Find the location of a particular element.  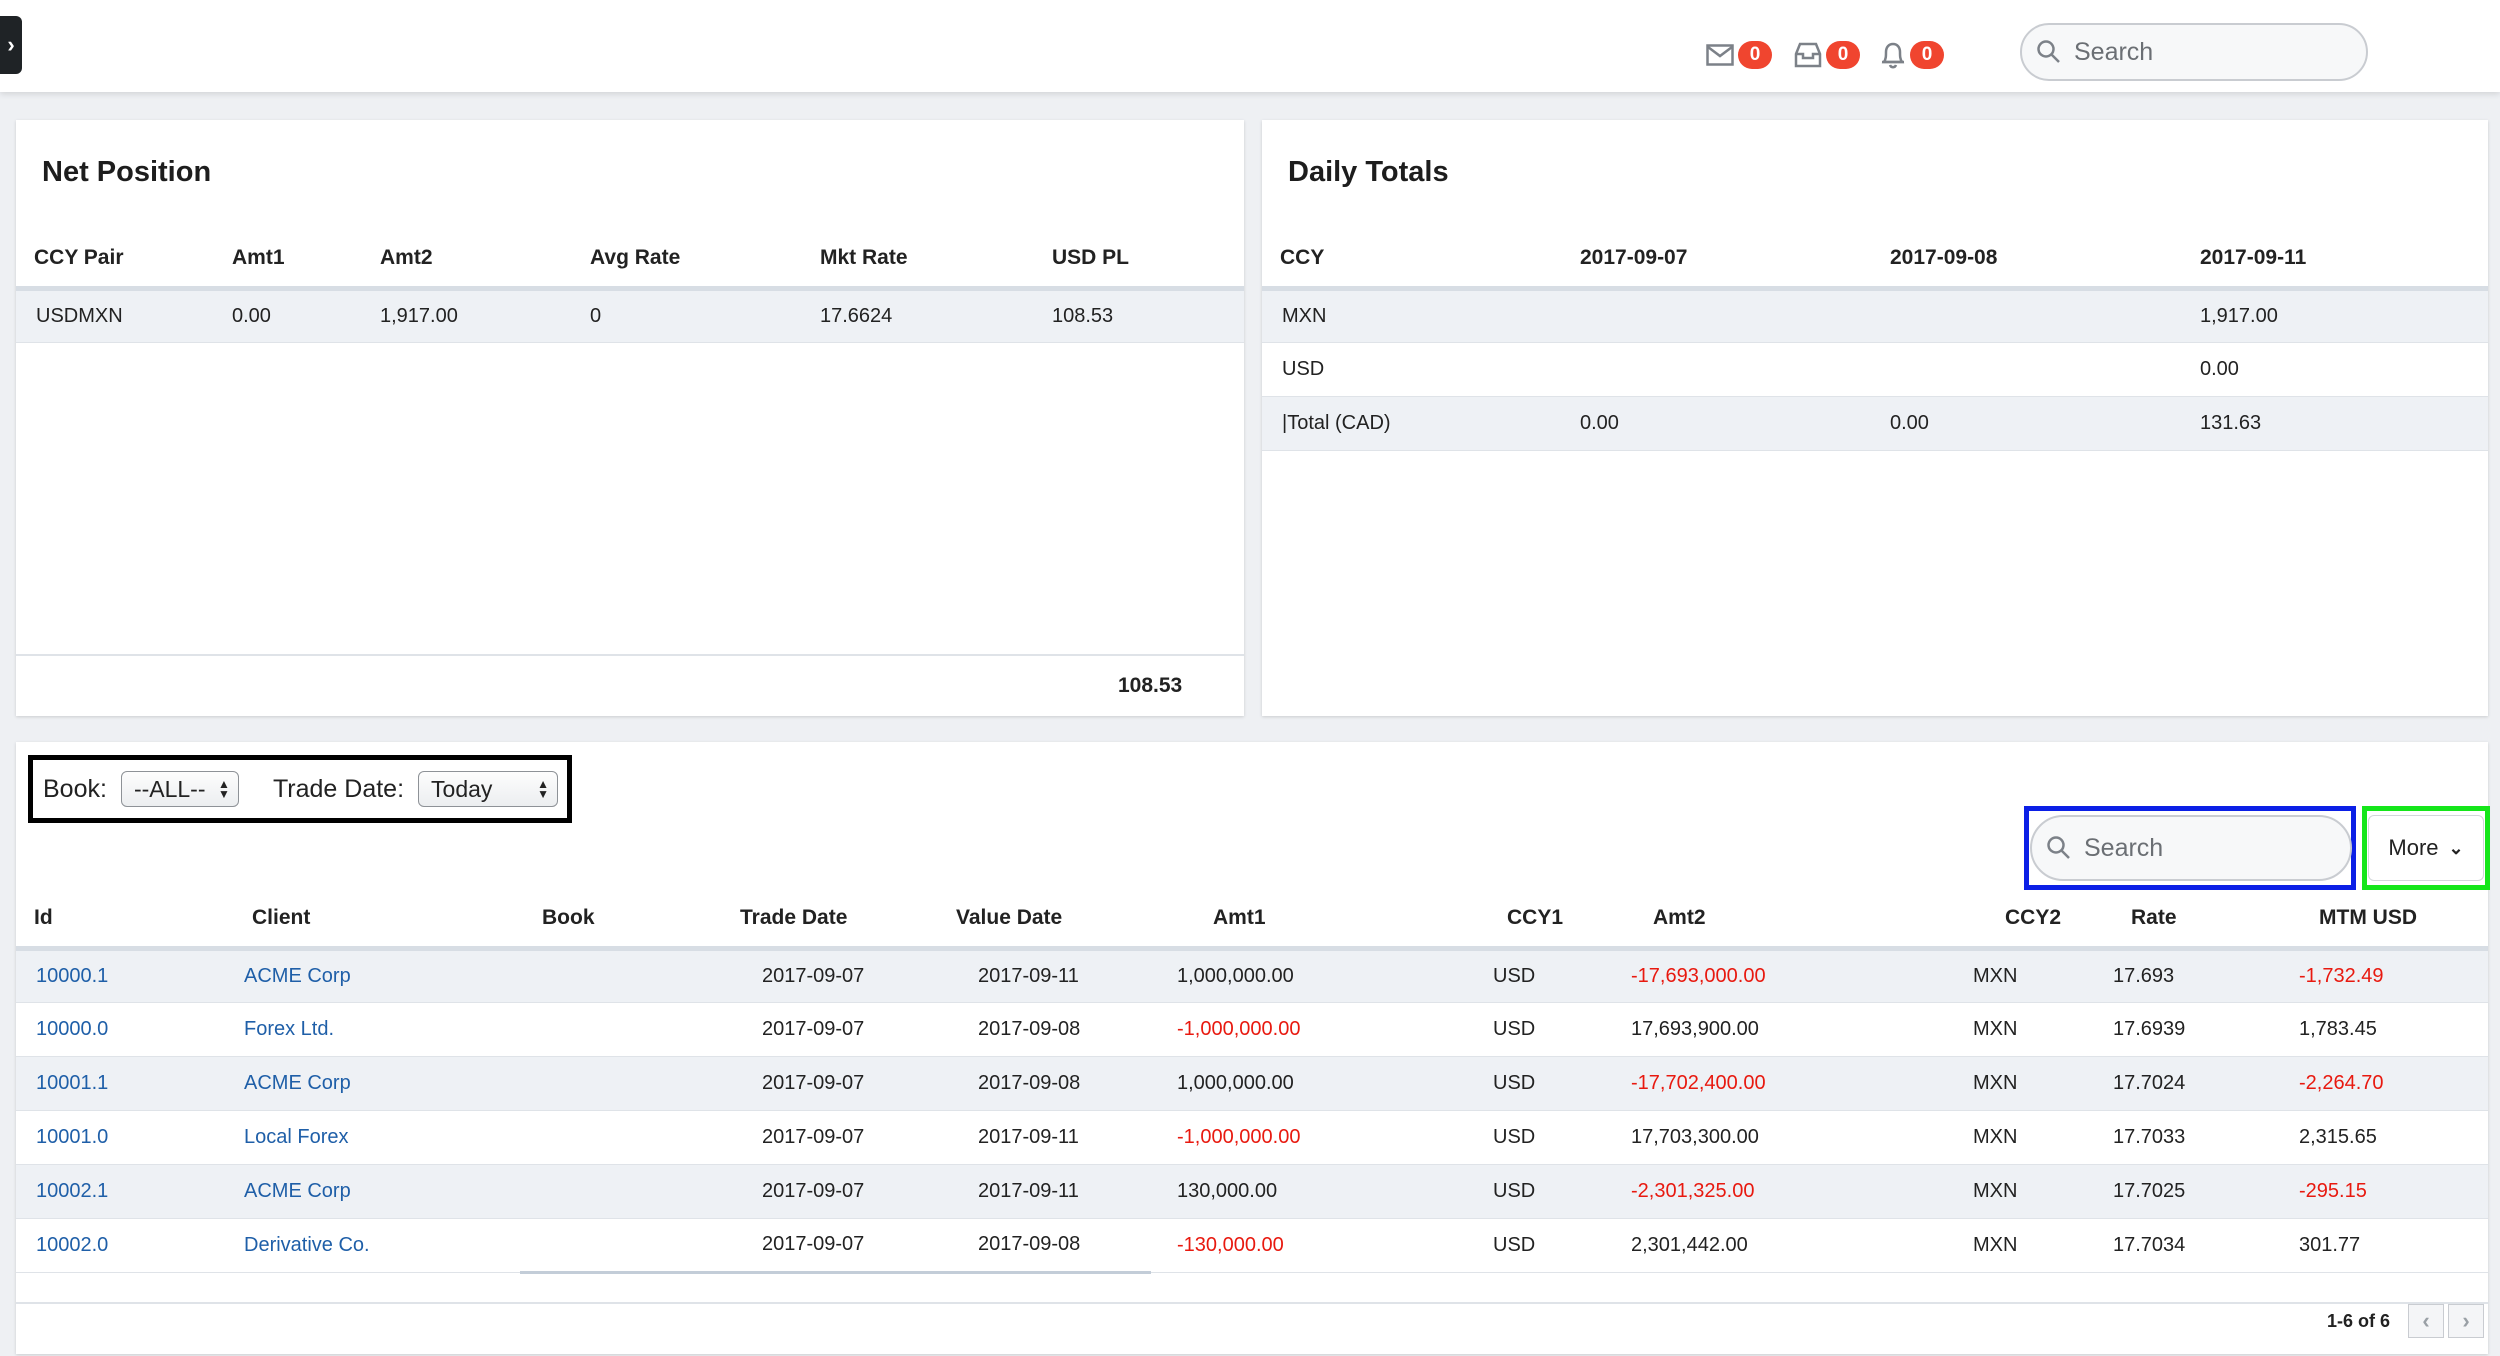

table-cell: 17.7034 is located at coordinates (2190, 1245).